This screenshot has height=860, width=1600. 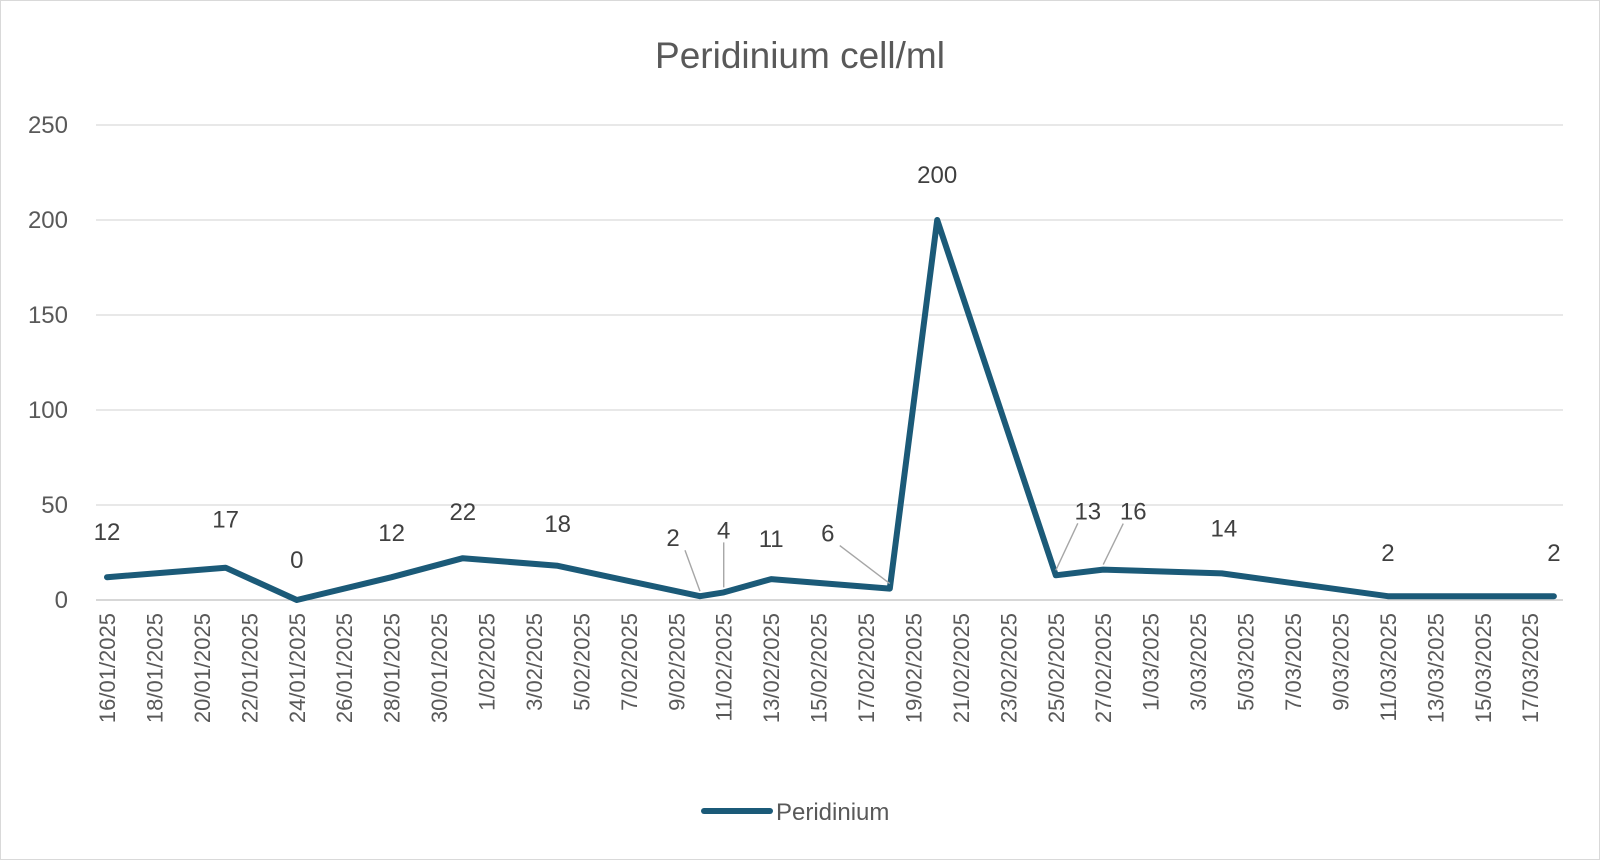 I want to click on x-tick-label: 28/01/2025, so click(x=392, y=668).